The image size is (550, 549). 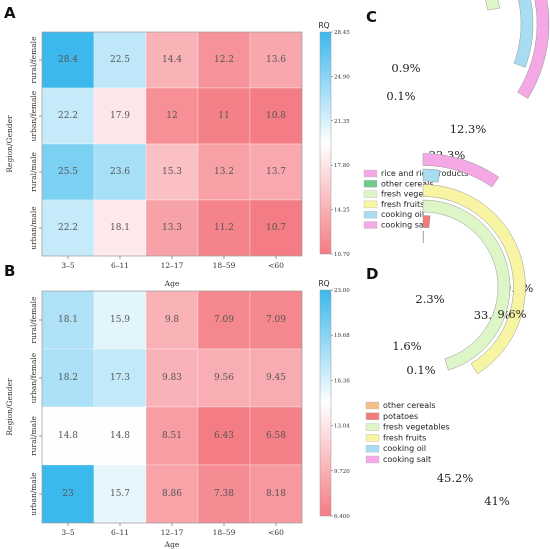 I want to click on colorbar-tick-label: 19.68, so click(x=342, y=336).